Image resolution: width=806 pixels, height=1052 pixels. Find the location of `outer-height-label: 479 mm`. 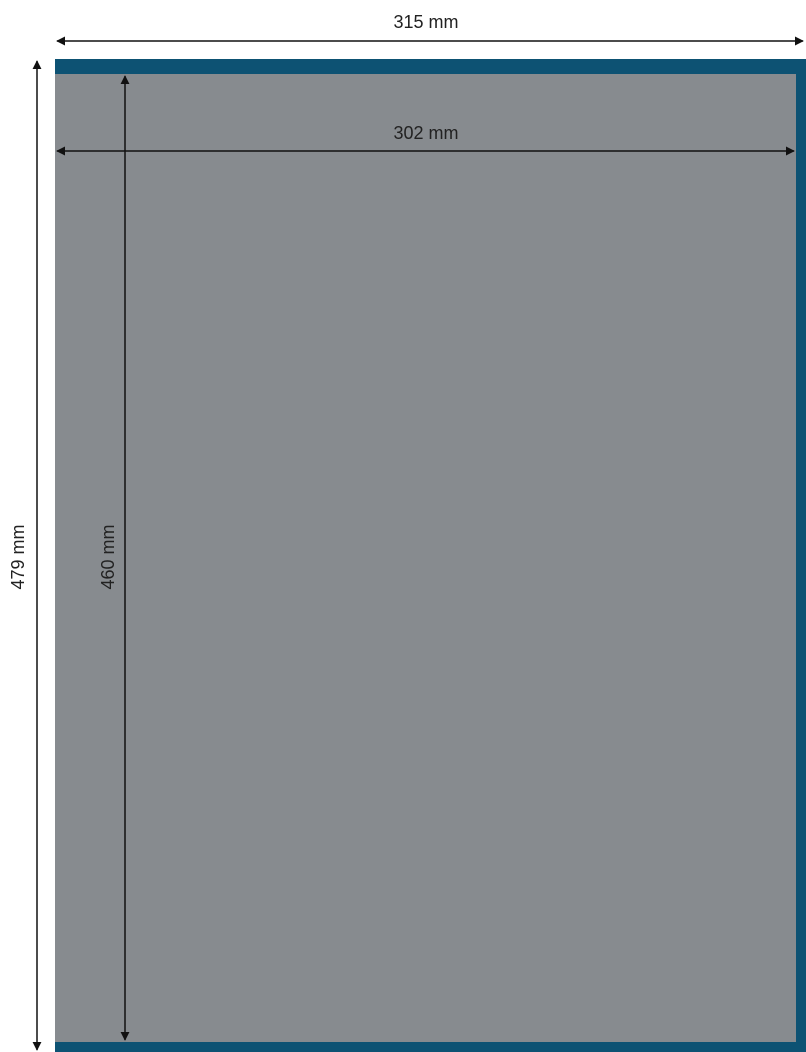

outer-height-label: 479 mm is located at coordinates (18, 556).